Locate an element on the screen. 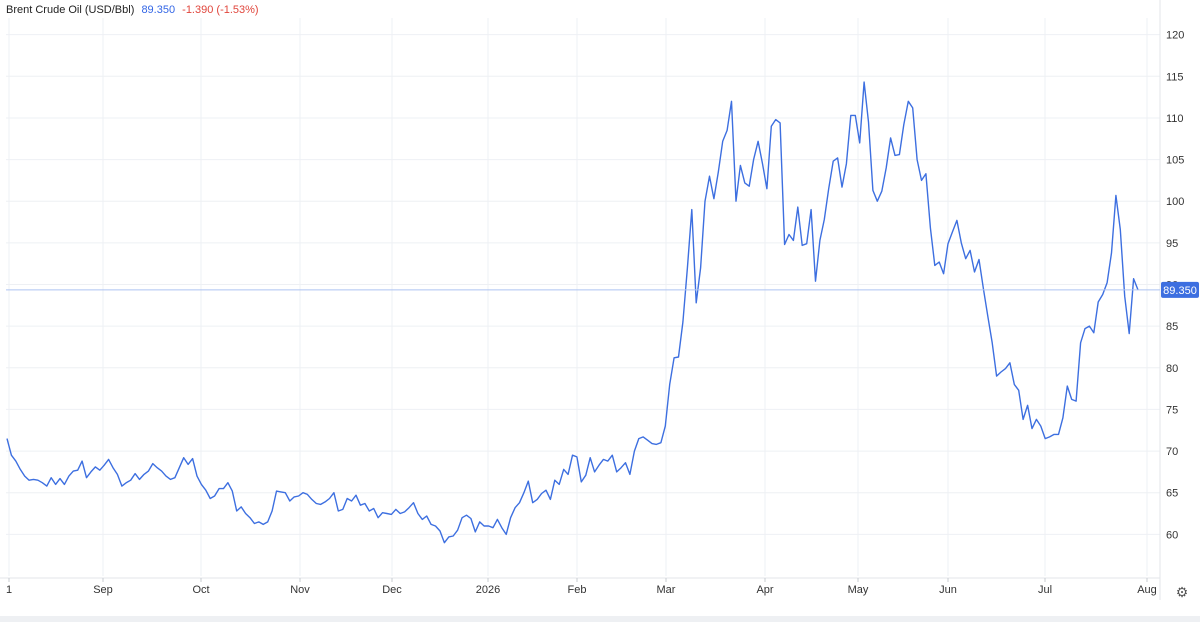  x-tick-label: Nov is located at coordinates (300, 590).